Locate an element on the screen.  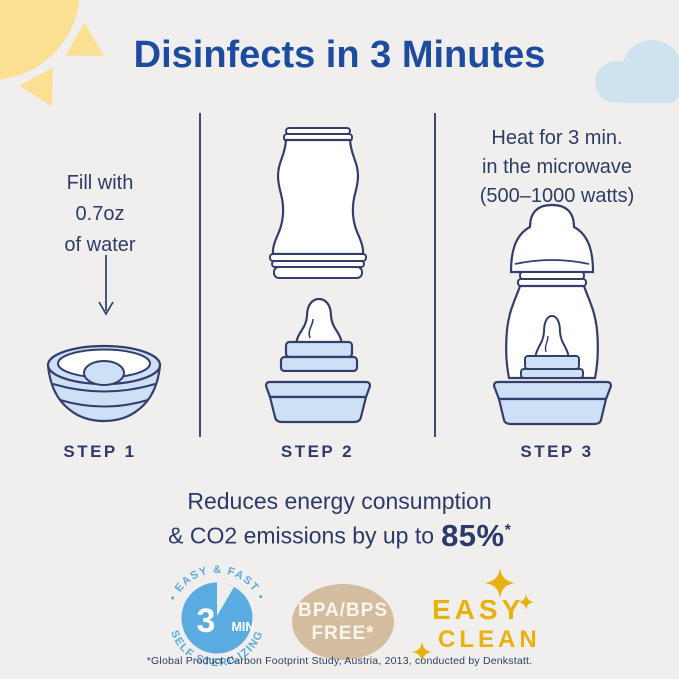
page-title: Disinfects in 3 Minutes is located at coordinates (339, 55).